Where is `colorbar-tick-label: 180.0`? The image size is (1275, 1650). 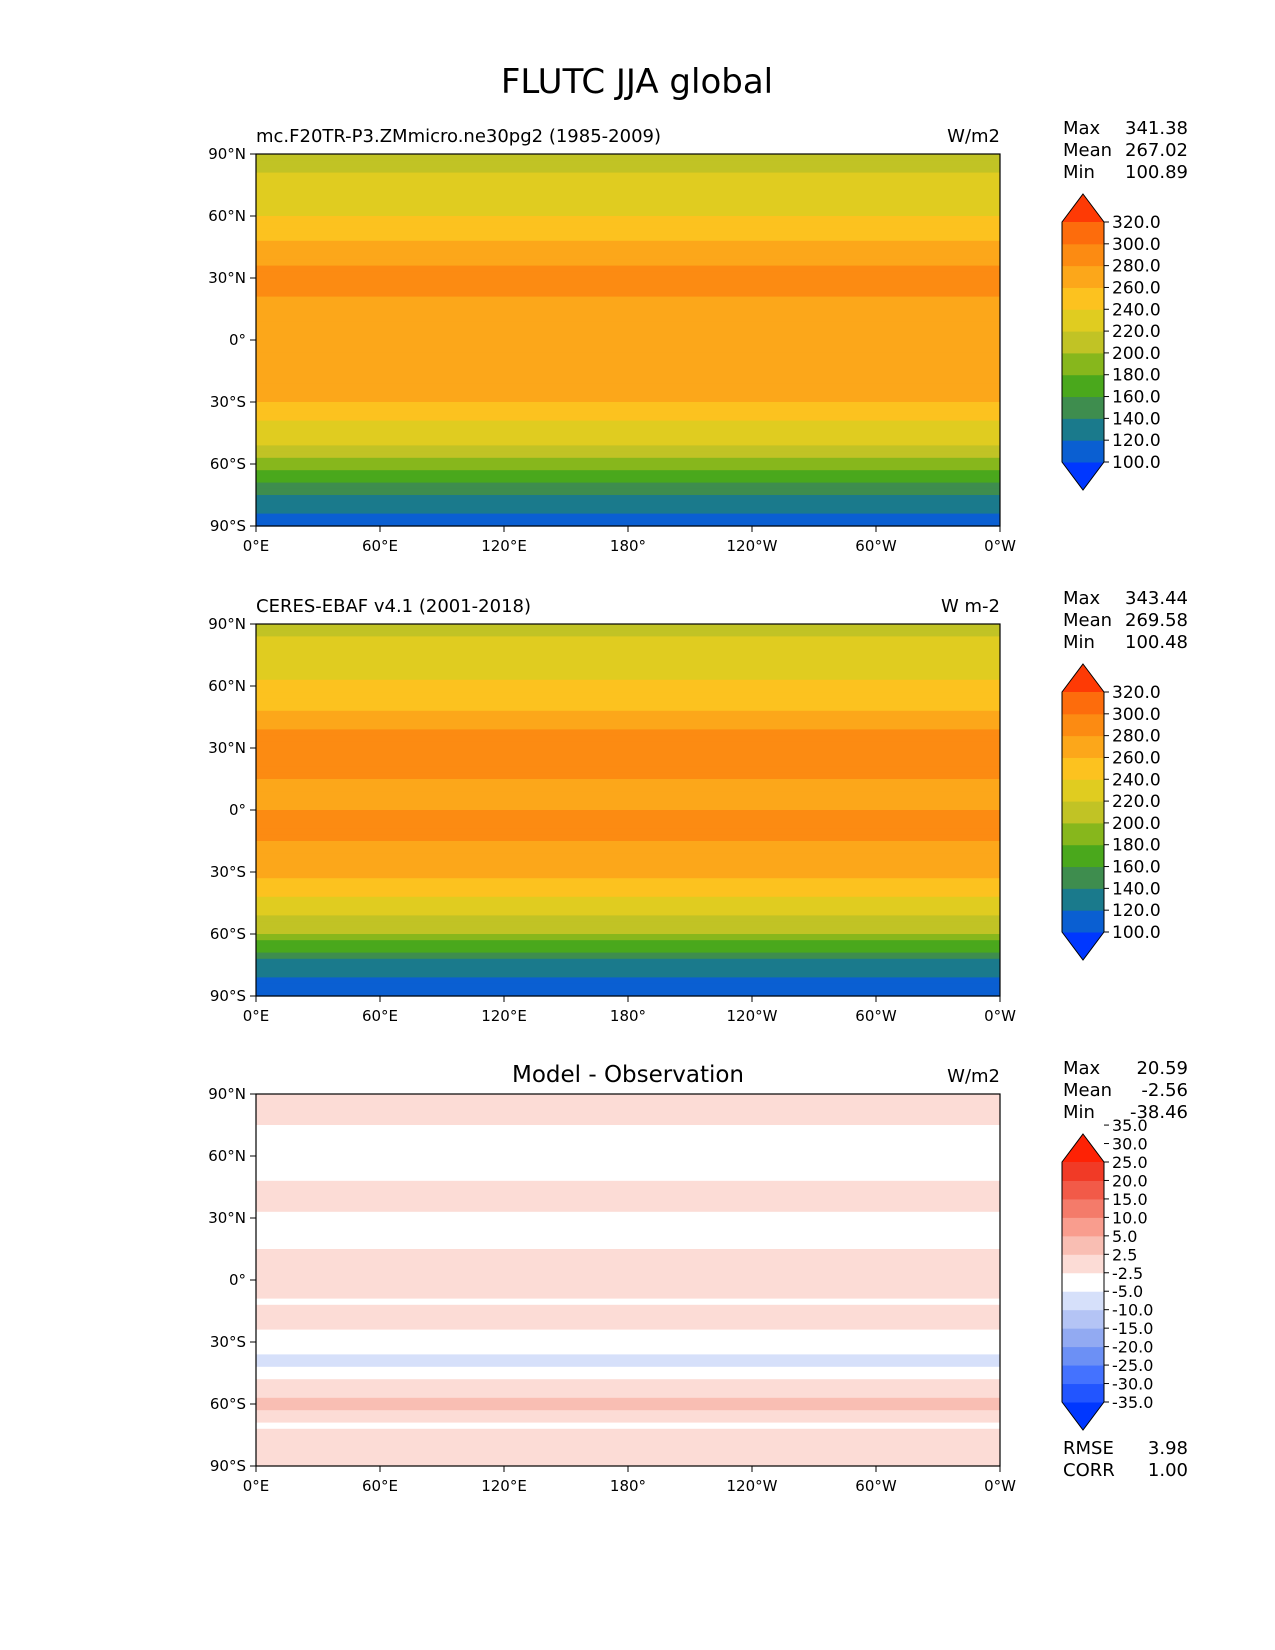
colorbar-tick-label: 180.0 is located at coordinates (1136, 846).